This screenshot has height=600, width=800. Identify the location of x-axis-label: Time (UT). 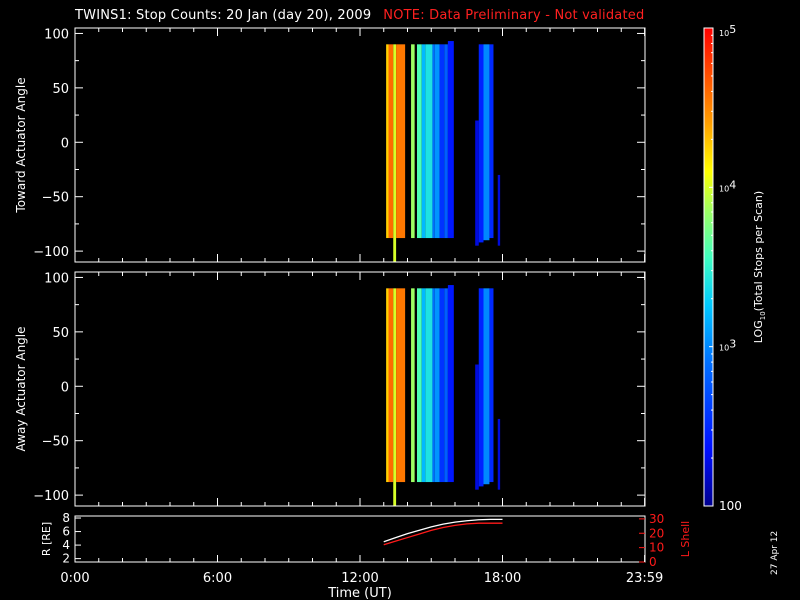
(359, 593).